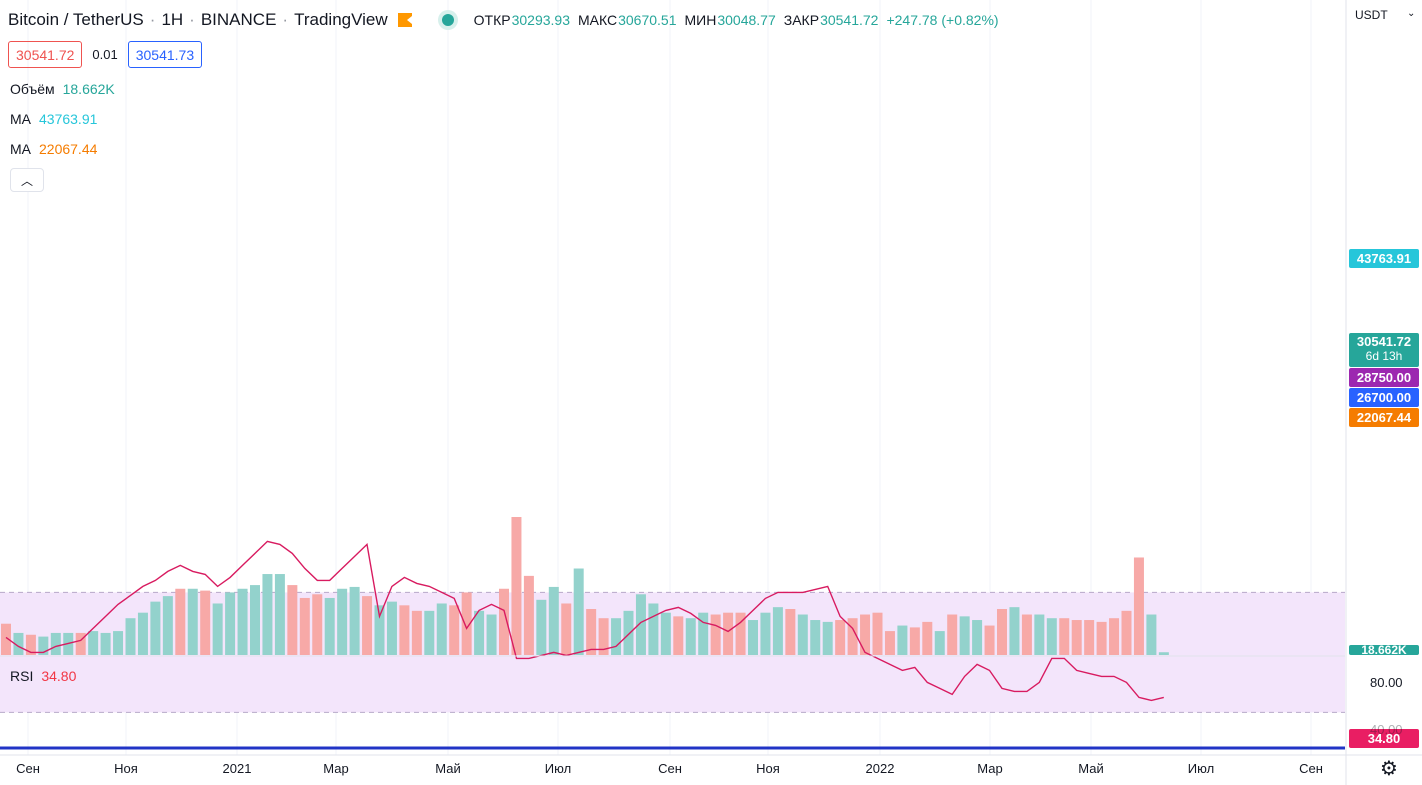 The height and width of the screenshot is (785, 1422). What do you see at coordinates (62, 89) in the screenshot?
I see `legend-volume: Объём 18.662K` at bounding box center [62, 89].